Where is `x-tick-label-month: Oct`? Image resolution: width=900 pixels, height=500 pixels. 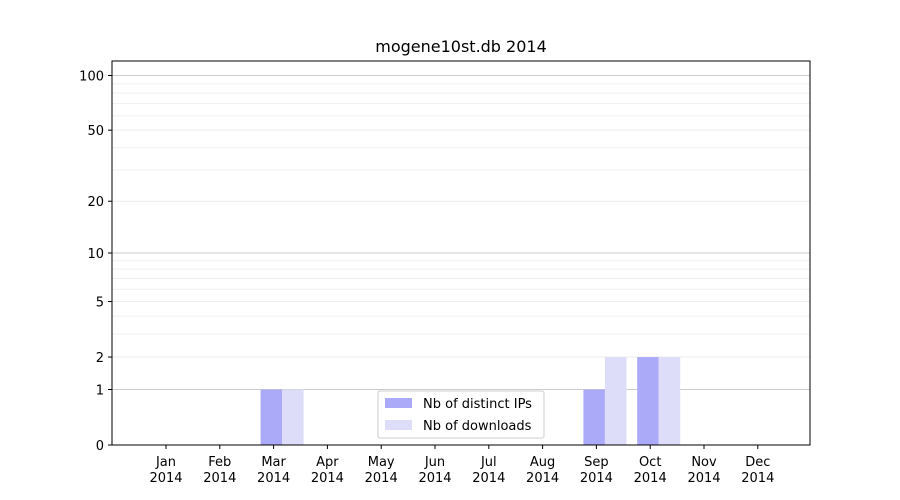
x-tick-label-month: Oct is located at coordinates (650, 462).